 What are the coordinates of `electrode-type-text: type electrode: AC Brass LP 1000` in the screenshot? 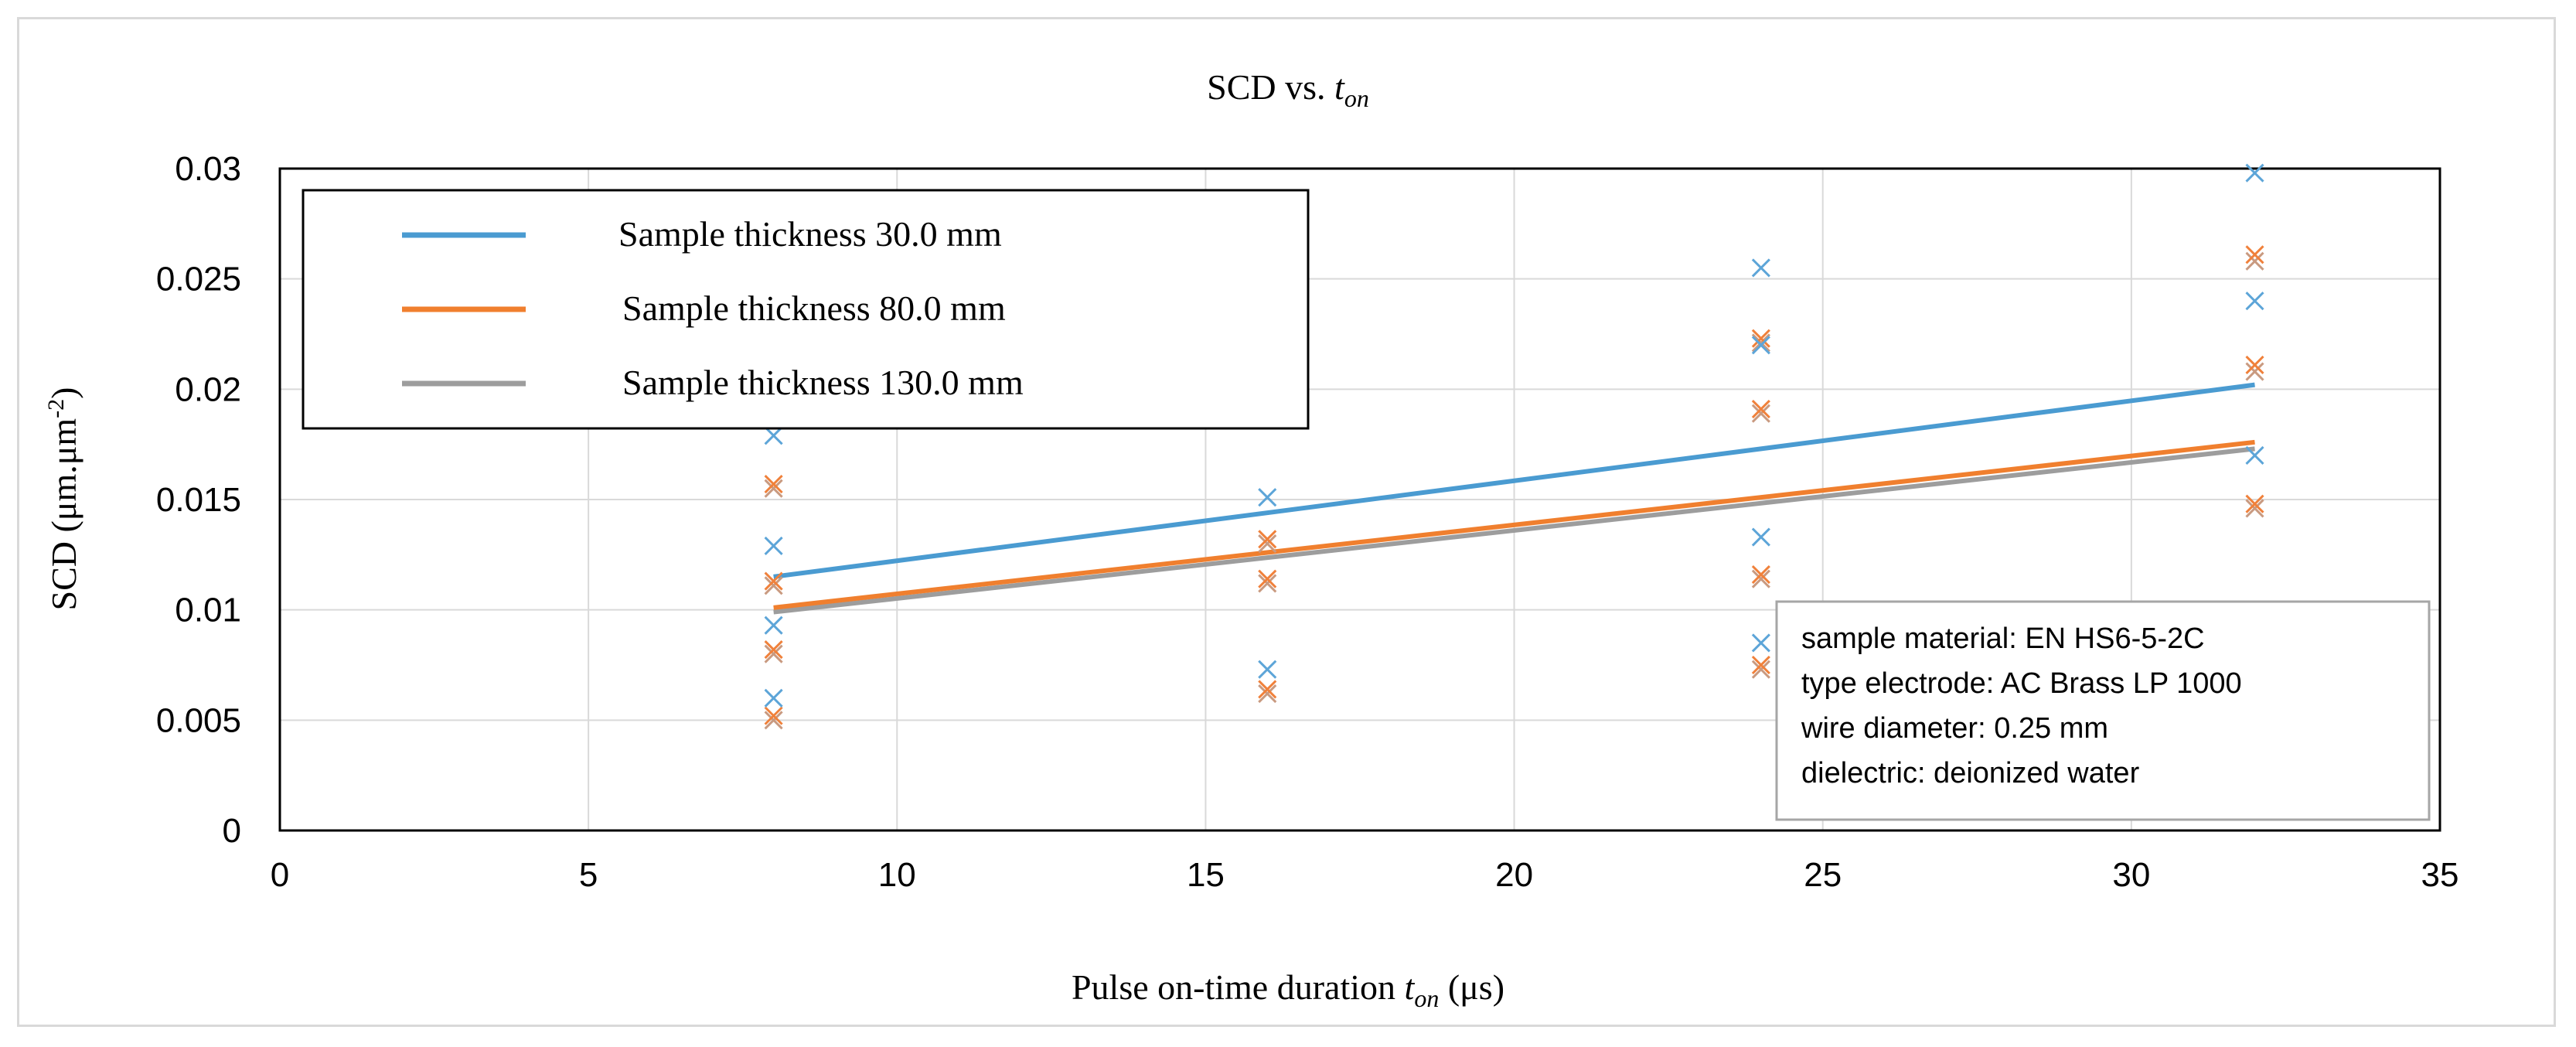 It's located at (2021, 683).